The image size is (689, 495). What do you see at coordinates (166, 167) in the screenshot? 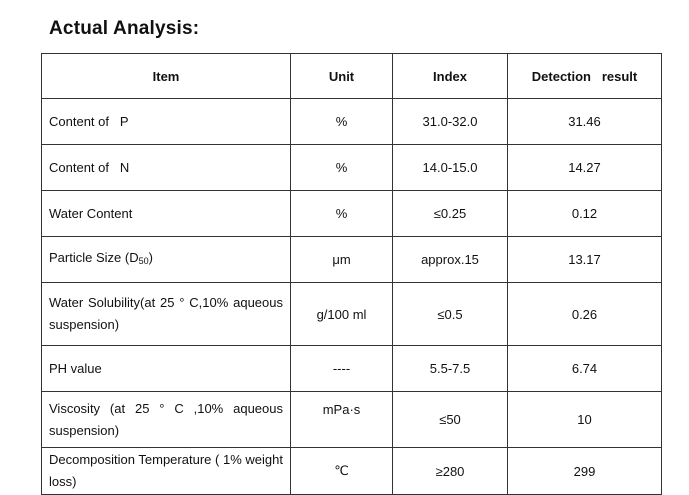
I see `row-item: Content of N` at bounding box center [166, 167].